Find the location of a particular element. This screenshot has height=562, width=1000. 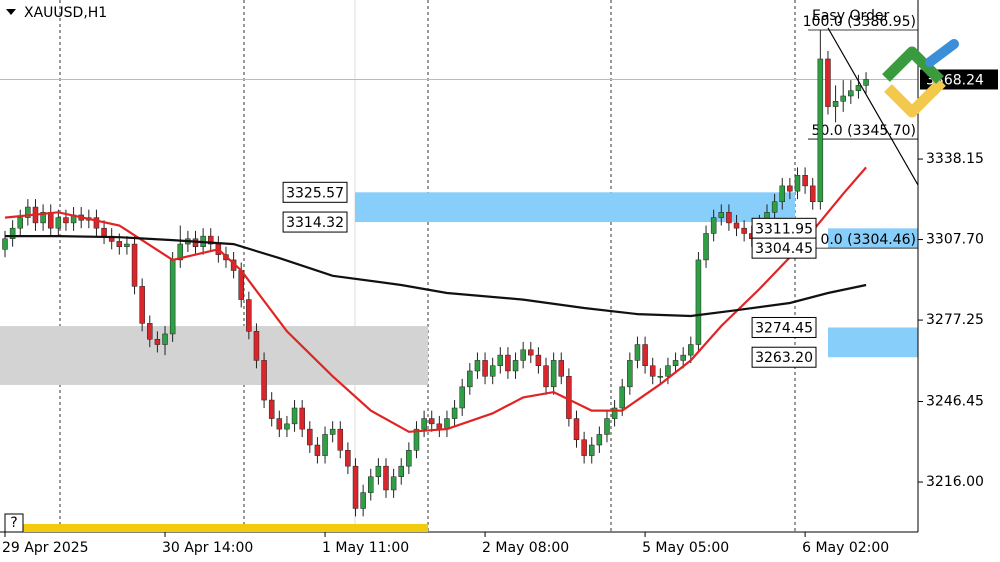

zone-label: 3325.57 is located at coordinates (315, 193).